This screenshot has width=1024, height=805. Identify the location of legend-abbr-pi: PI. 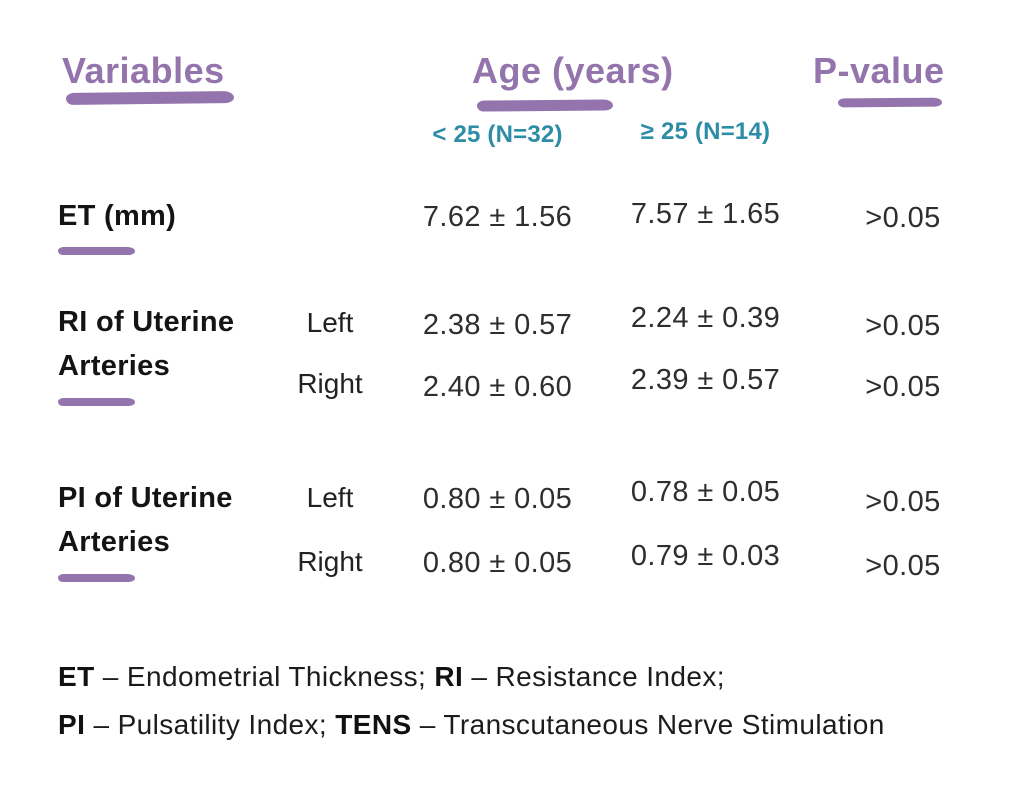
(72, 724).